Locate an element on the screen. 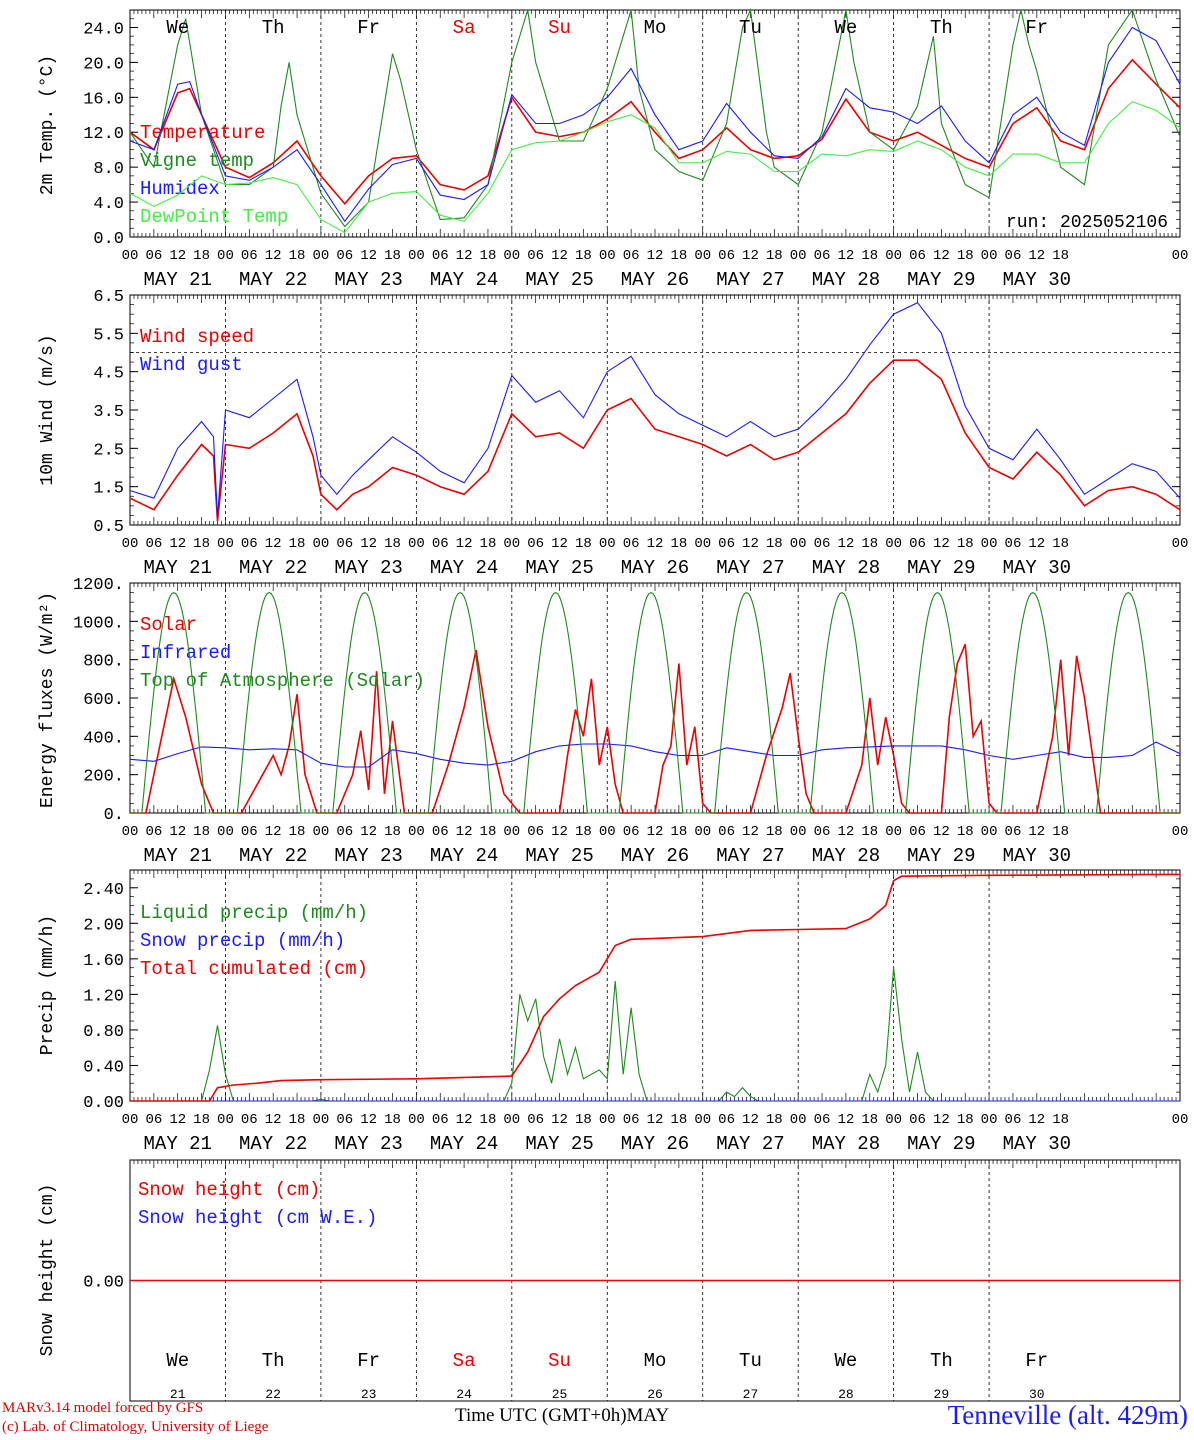  legend-entry: Snow height (cm) is located at coordinates (229, 1190).